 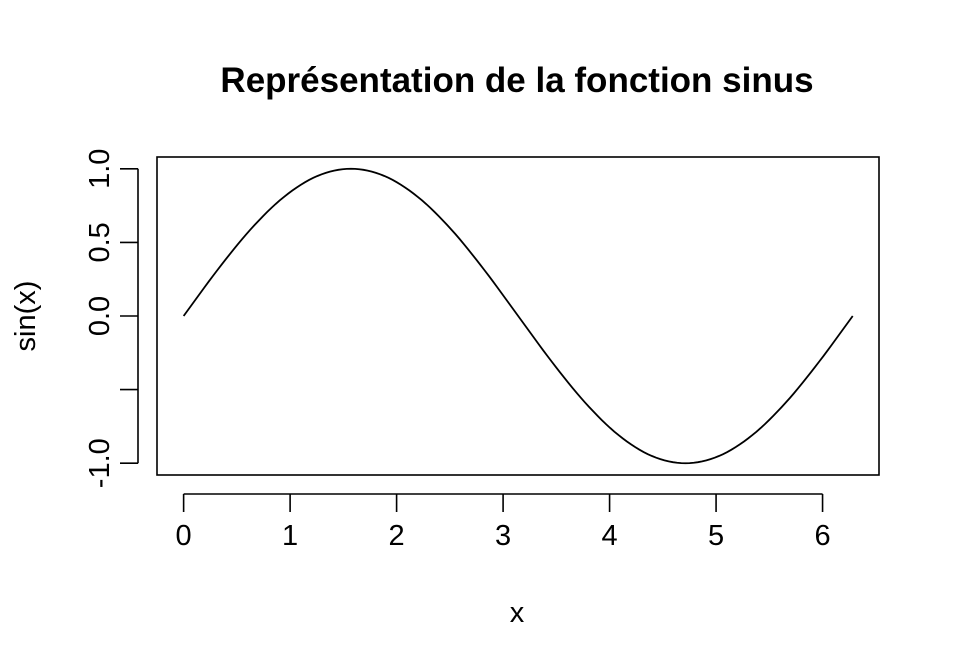 I want to click on x-axis: 0 1 2 3 4 5 6, so click(x=503, y=522).